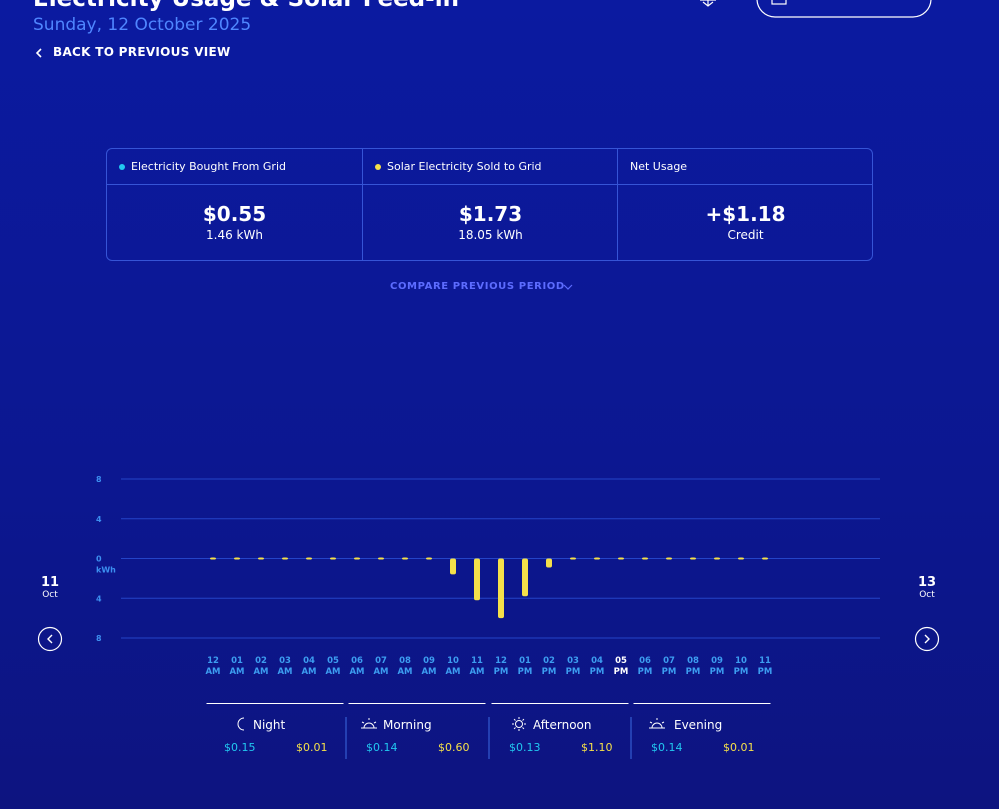 The image size is (999, 809). What do you see at coordinates (38, 53) in the screenshot?
I see `back-icon` at bounding box center [38, 53].